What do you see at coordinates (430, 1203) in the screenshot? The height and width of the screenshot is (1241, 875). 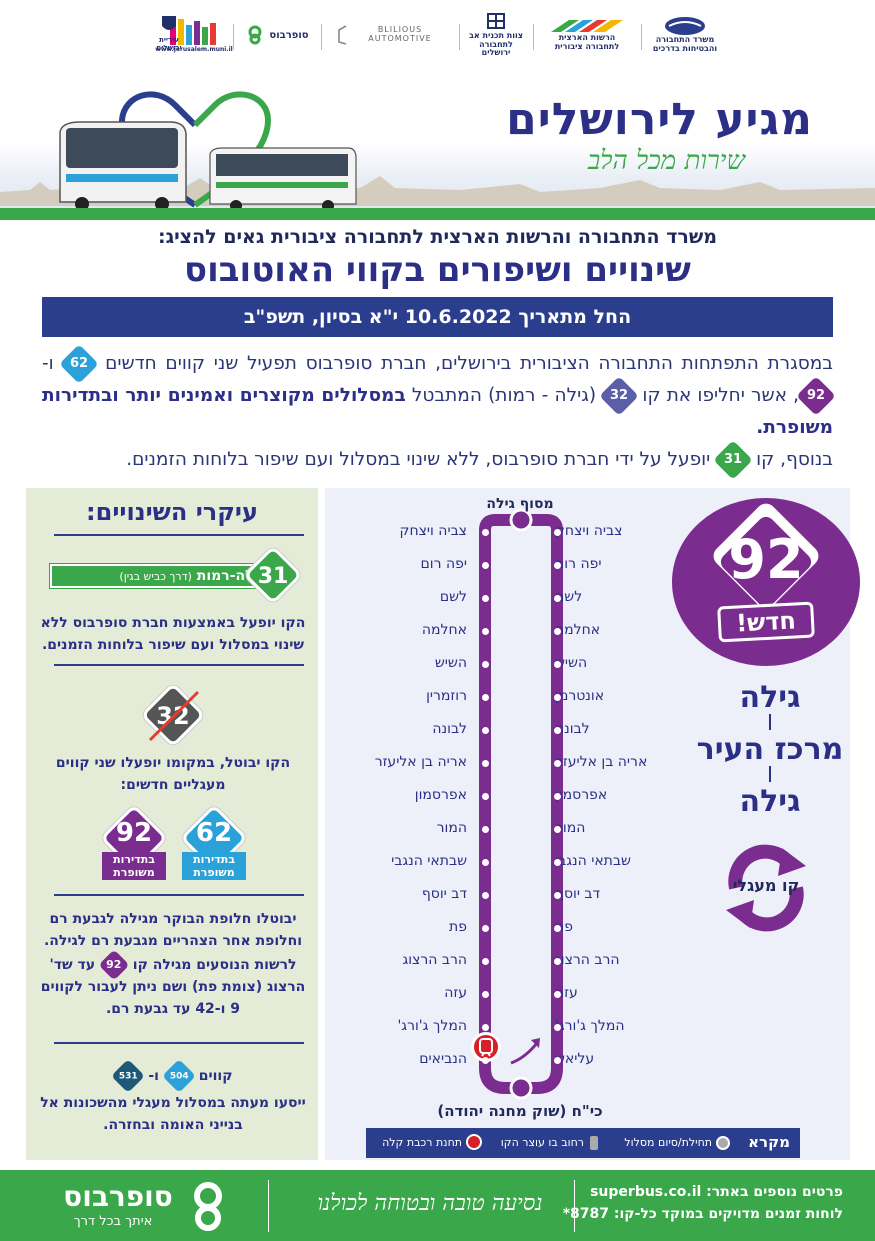 I see `footer-slogan: נסיעה טובה ובטוחה לכולנו` at bounding box center [430, 1203].